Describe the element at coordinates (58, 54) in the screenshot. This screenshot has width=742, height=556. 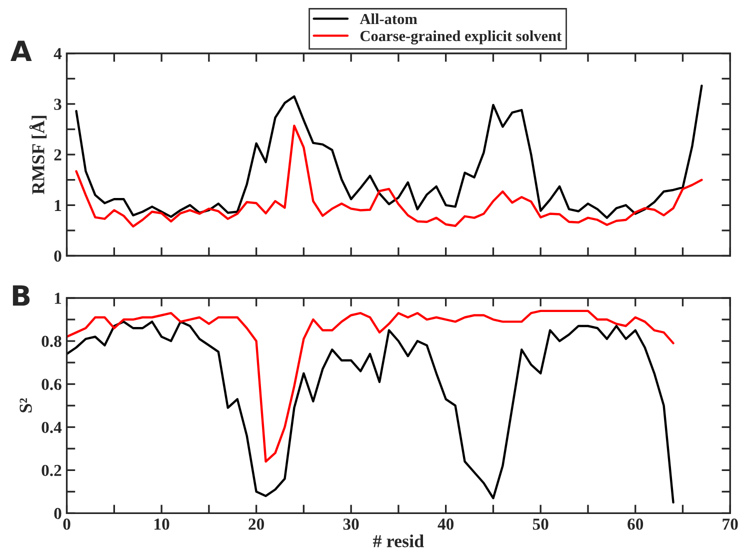
I see `y-tick-label: 4` at that location.